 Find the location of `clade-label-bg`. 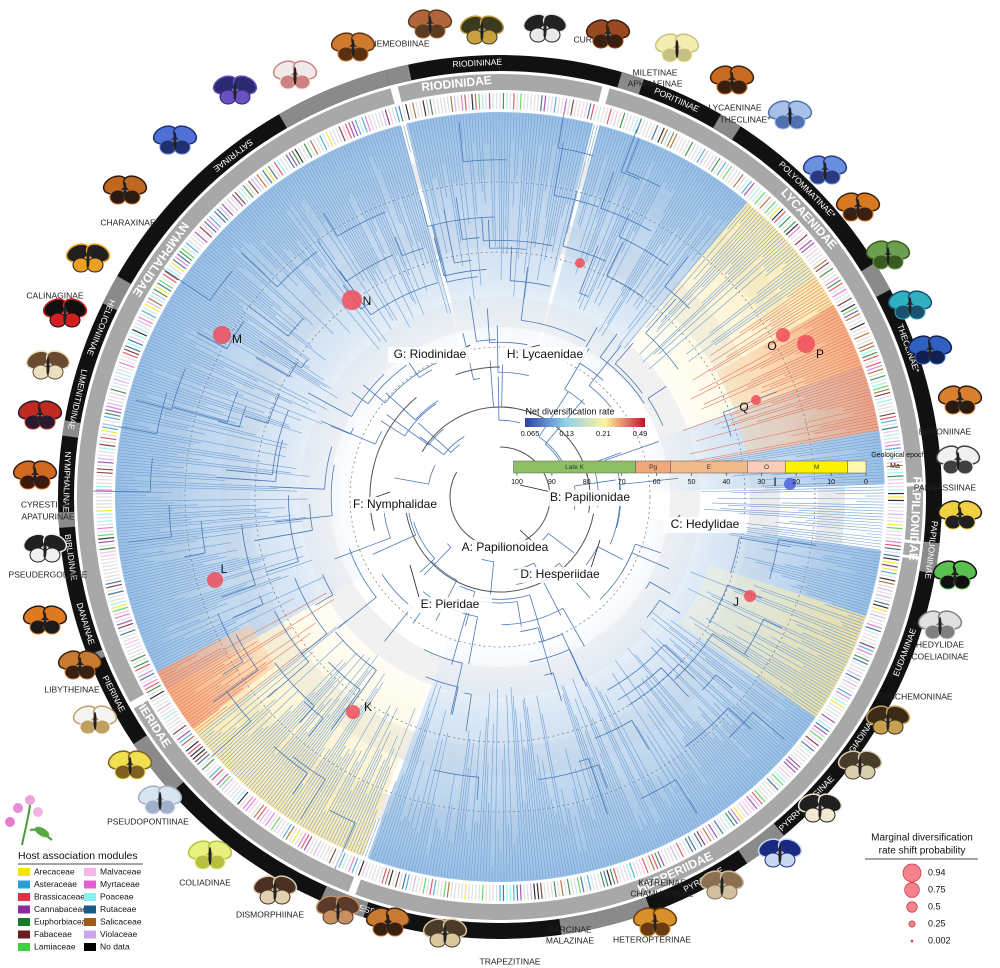

clade-label-bg is located at coordinates (545, 355).